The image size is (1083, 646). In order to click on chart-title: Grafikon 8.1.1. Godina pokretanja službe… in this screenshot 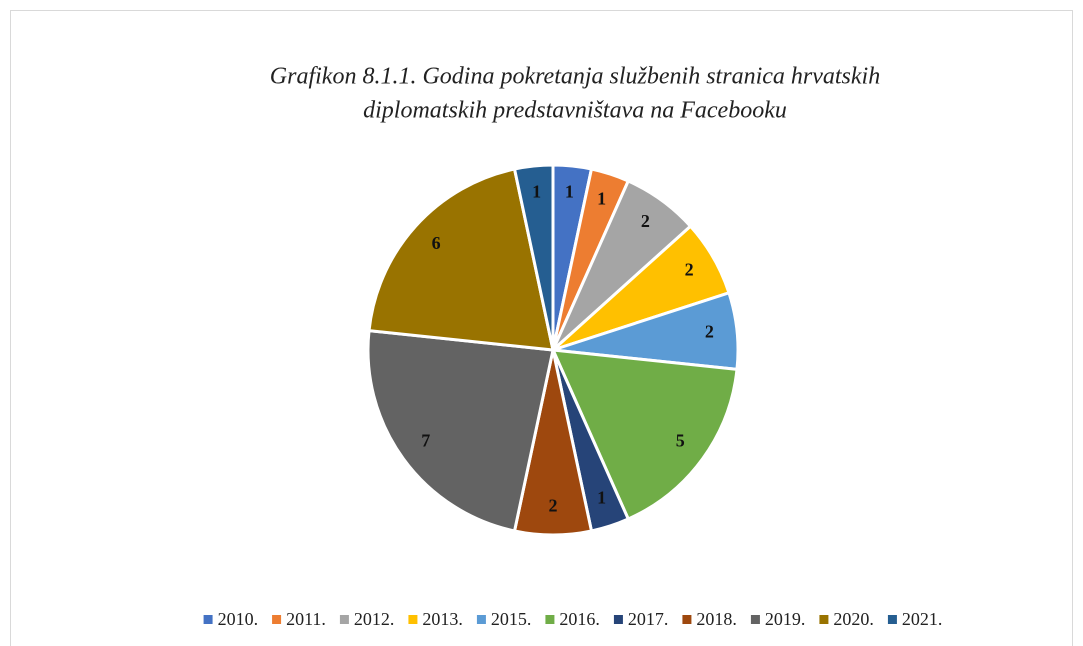, I will do `click(575, 77)`.